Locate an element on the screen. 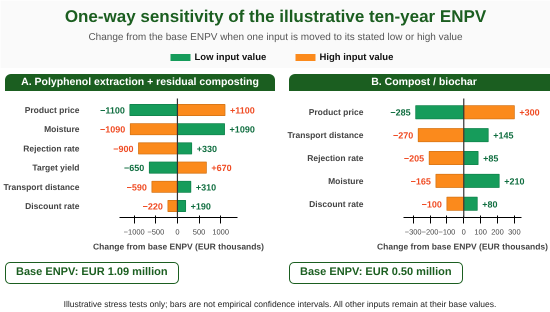 The width and height of the screenshot is (550, 312). data-label: −650 is located at coordinates (134, 168).